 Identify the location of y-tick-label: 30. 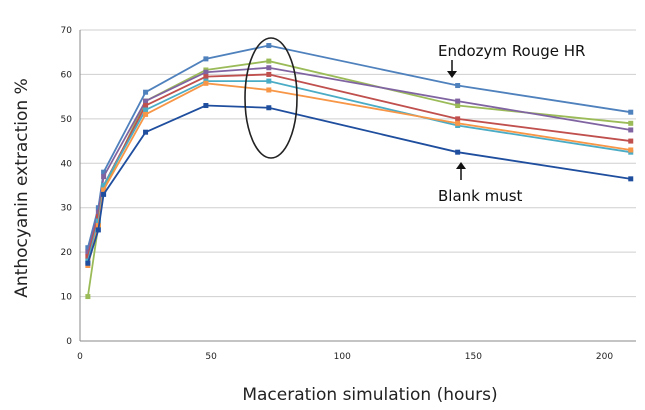
(67, 209).